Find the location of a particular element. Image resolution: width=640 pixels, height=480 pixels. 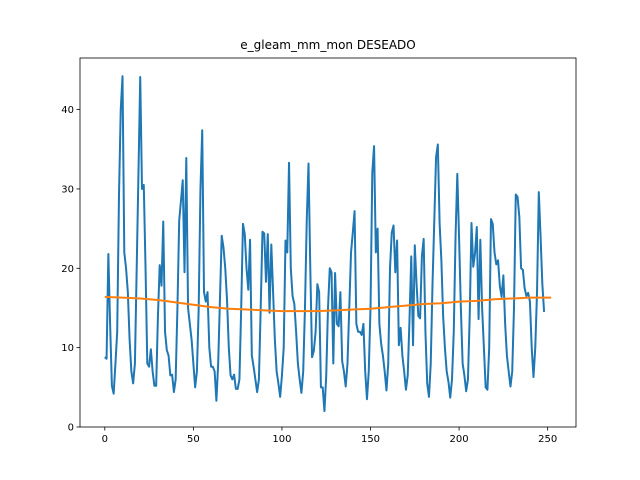

x-tick-label: 150 is located at coordinates (370, 439).